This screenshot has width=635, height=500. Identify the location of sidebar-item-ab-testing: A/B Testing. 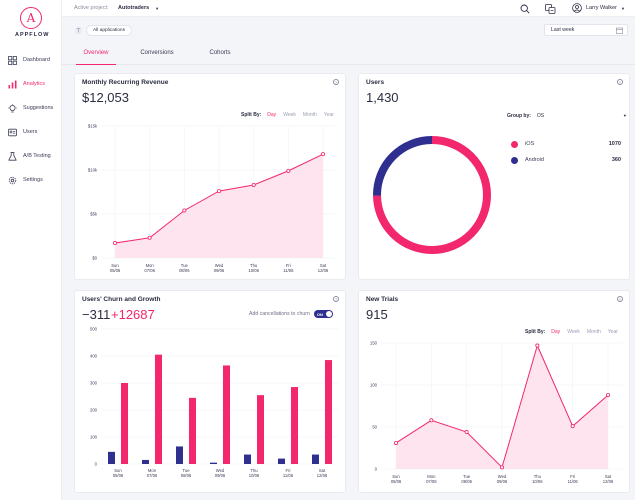
(31, 156).